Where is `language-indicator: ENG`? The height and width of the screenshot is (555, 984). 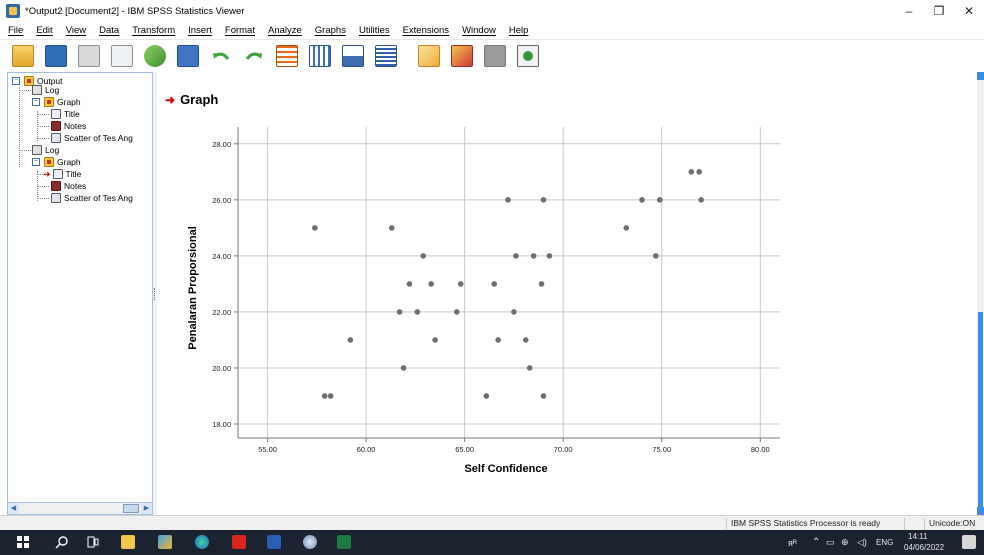 language-indicator: ENG is located at coordinates (885, 542).